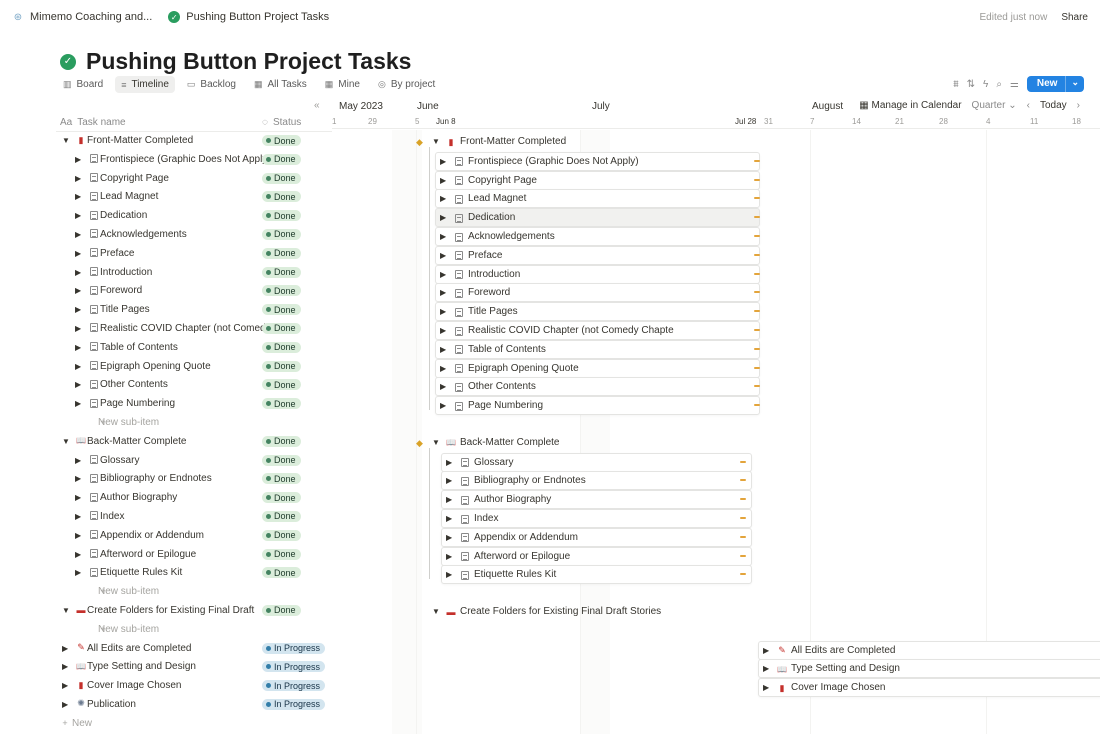 Image resolution: width=1100 pixels, height=734 pixels. Describe the element at coordinates (597, 199) in the screenshot. I see `timeline-bar: ▶ Lead Magnet` at that location.